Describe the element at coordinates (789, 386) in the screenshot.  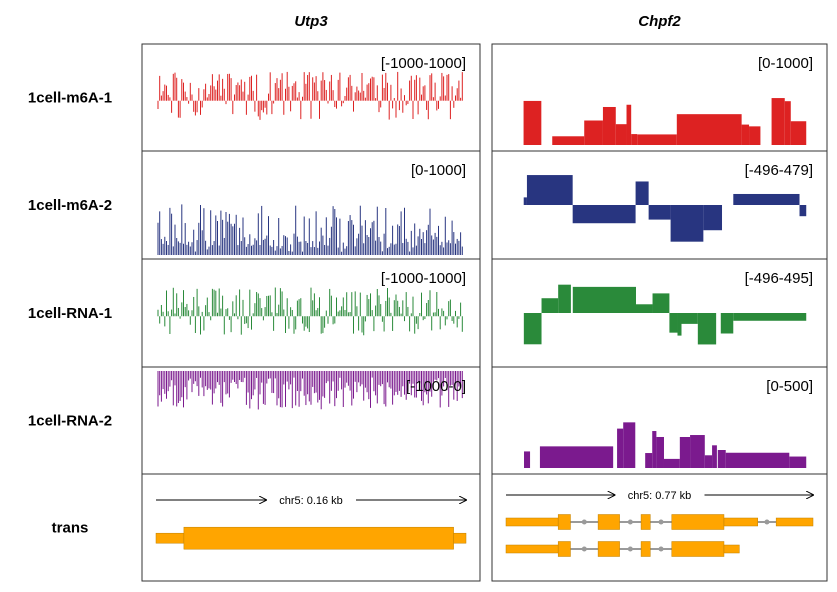
I see `range-label: [0-500]` at that location.